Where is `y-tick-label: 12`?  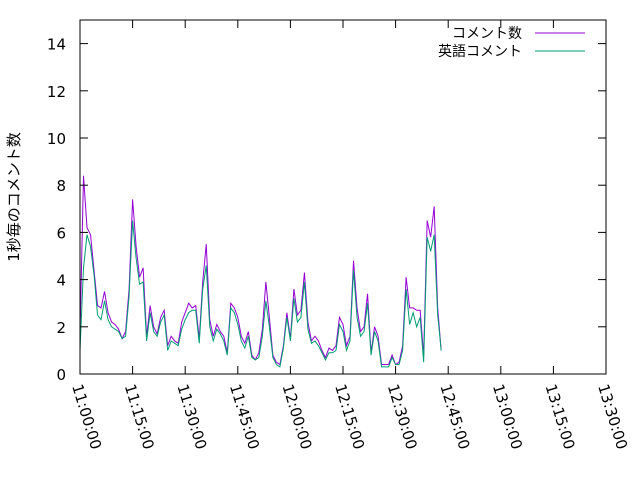 y-tick-label: 12 is located at coordinates (56, 92).